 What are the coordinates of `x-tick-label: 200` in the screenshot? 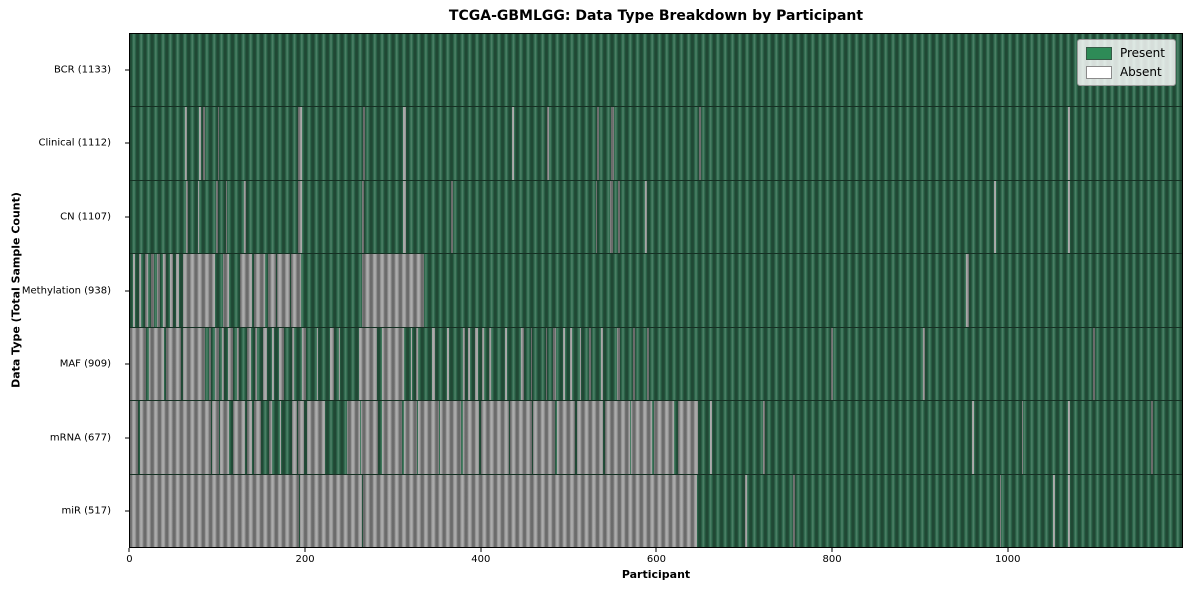 It's located at (305, 559).